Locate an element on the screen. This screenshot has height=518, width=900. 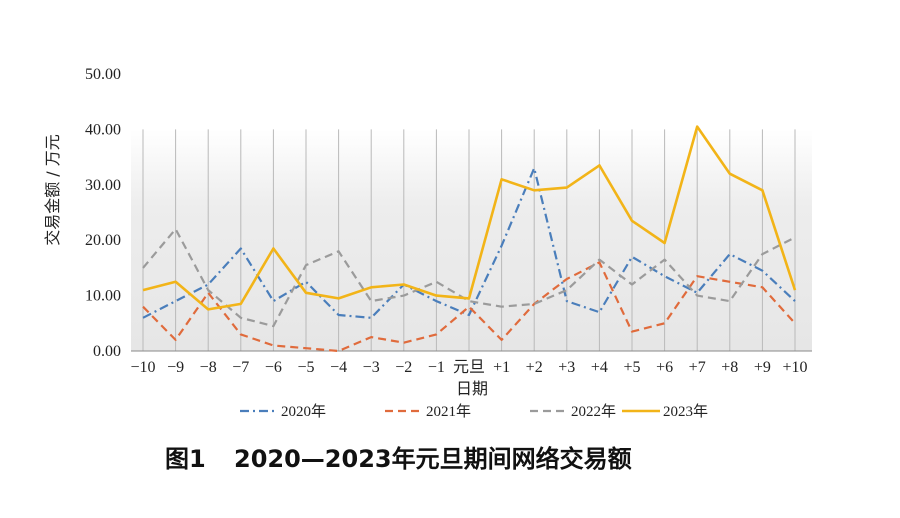
x-tick-label: +1 is located at coordinates (501, 367).